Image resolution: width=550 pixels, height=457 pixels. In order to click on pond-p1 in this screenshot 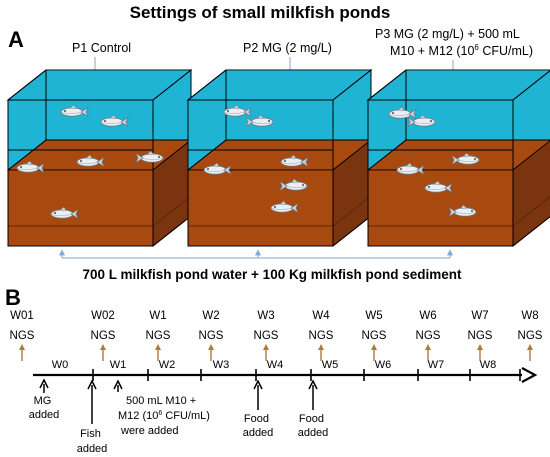, I will do `click(99, 157)`.